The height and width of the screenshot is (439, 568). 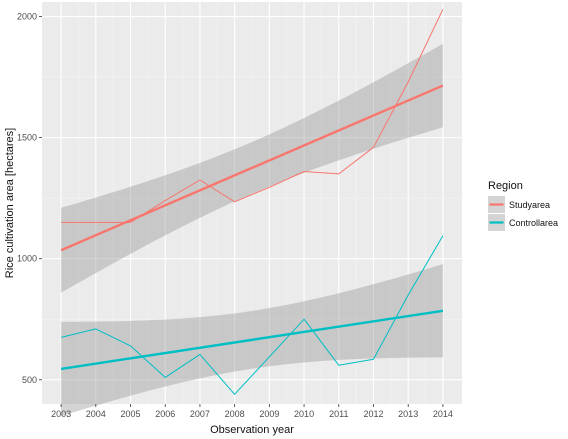 What do you see at coordinates (27, 17) in the screenshot?
I see `y-tick-label: 2000` at bounding box center [27, 17].